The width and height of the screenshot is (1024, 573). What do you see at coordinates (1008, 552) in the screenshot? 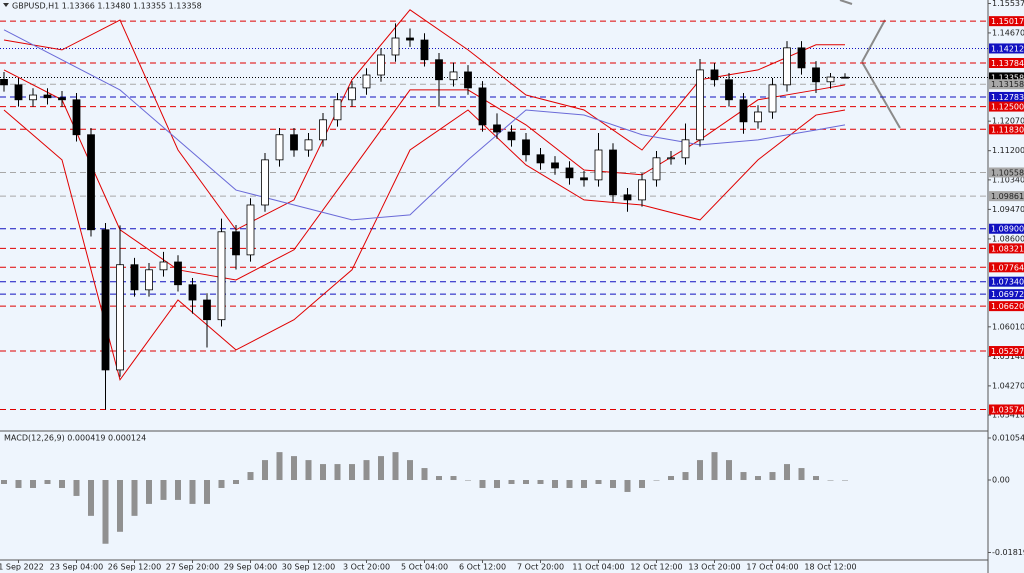
I see `y-tick-label: -0.018195` at bounding box center [1008, 552].